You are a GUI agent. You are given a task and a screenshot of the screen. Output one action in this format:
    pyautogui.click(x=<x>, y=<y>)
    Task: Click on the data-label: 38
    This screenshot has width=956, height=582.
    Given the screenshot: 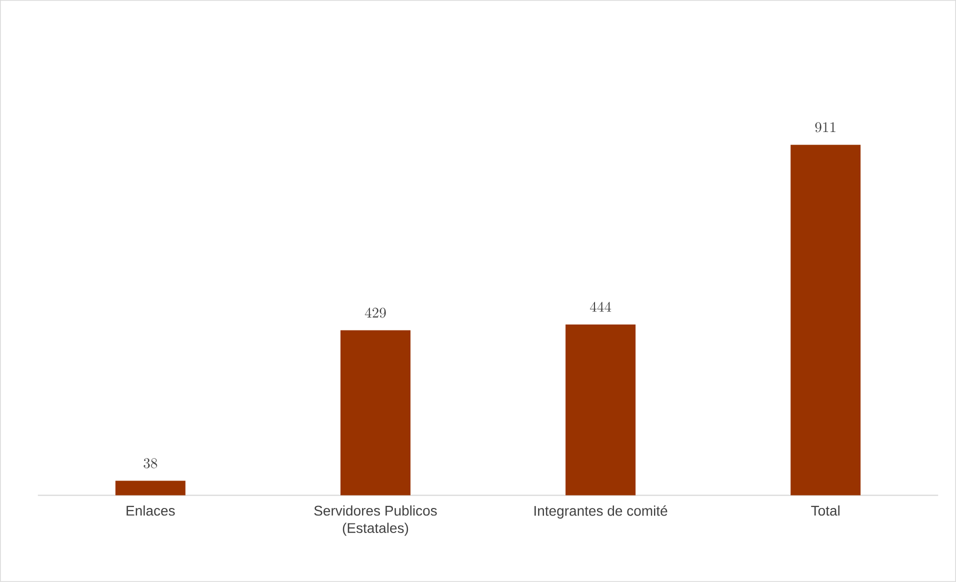 What is the action you would take?
    pyautogui.click(x=151, y=463)
    